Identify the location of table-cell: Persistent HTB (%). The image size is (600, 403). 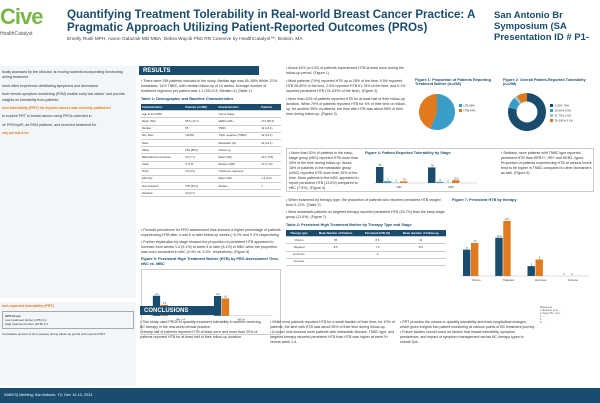
(377, 234).